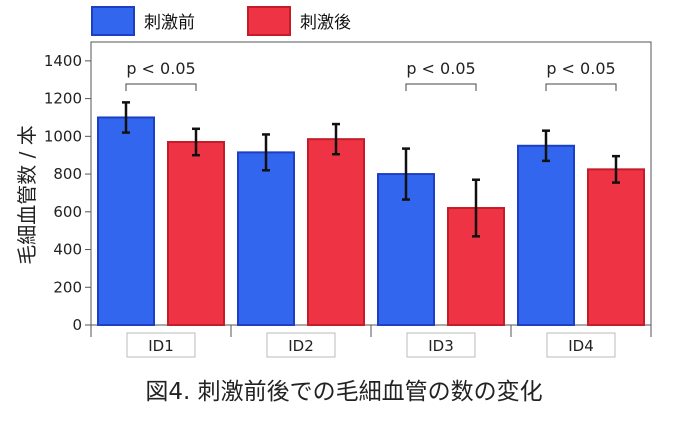 This screenshot has width=688, height=427. Describe the element at coordinates (63, 136) in the screenshot. I see `y-tick-label: 1000` at that location.